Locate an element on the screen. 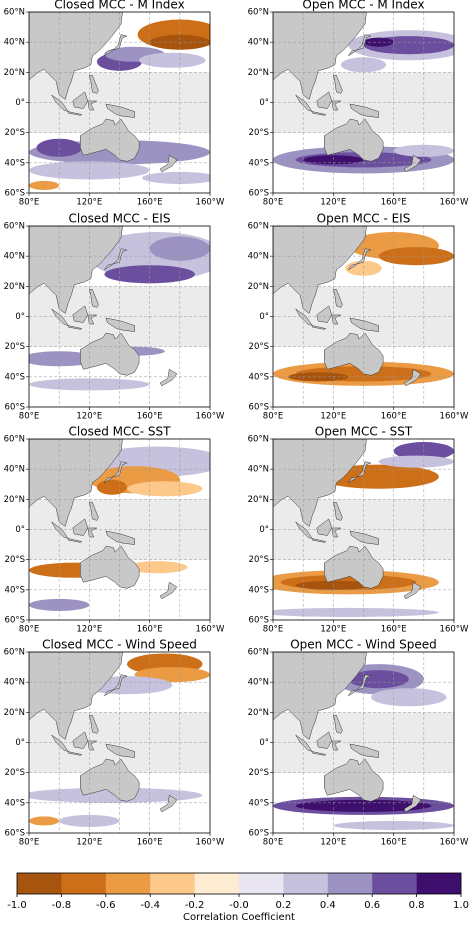 This screenshot has height=927, width=474. colorbar-tick-label: -0.4 is located at coordinates (150, 905).